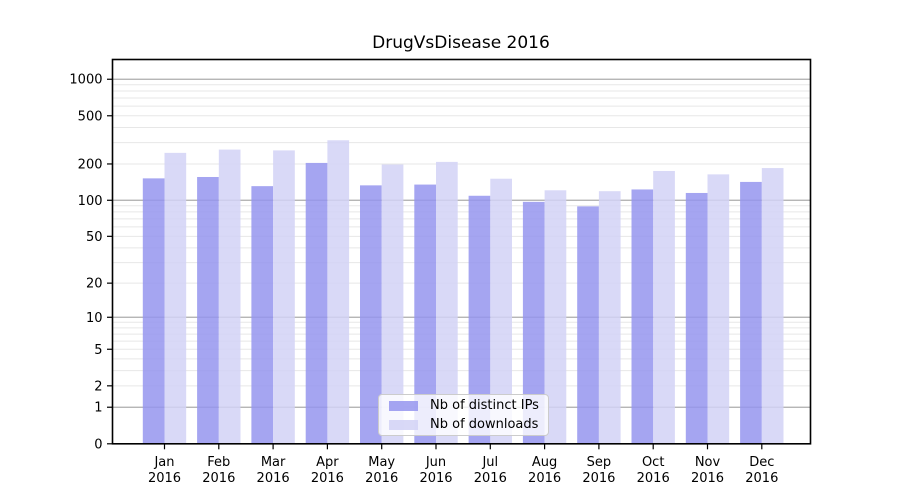 Image resolution: width=900 pixels, height=500 pixels. Describe the element at coordinates (94, 284) in the screenshot. I see `y-tick-label: 20` at that location.